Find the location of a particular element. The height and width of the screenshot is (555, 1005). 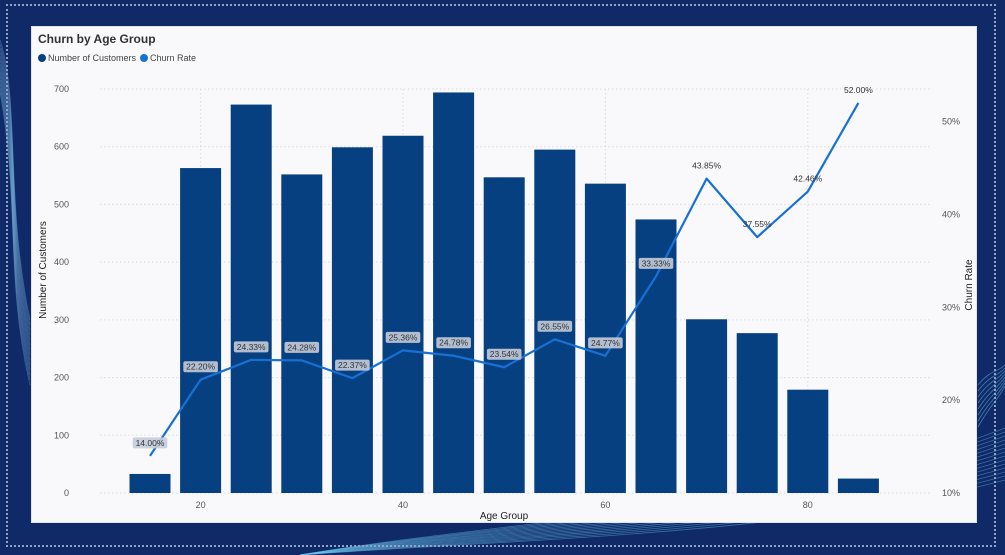

y-tick-label: 700 is located at coordinates (61, 89).